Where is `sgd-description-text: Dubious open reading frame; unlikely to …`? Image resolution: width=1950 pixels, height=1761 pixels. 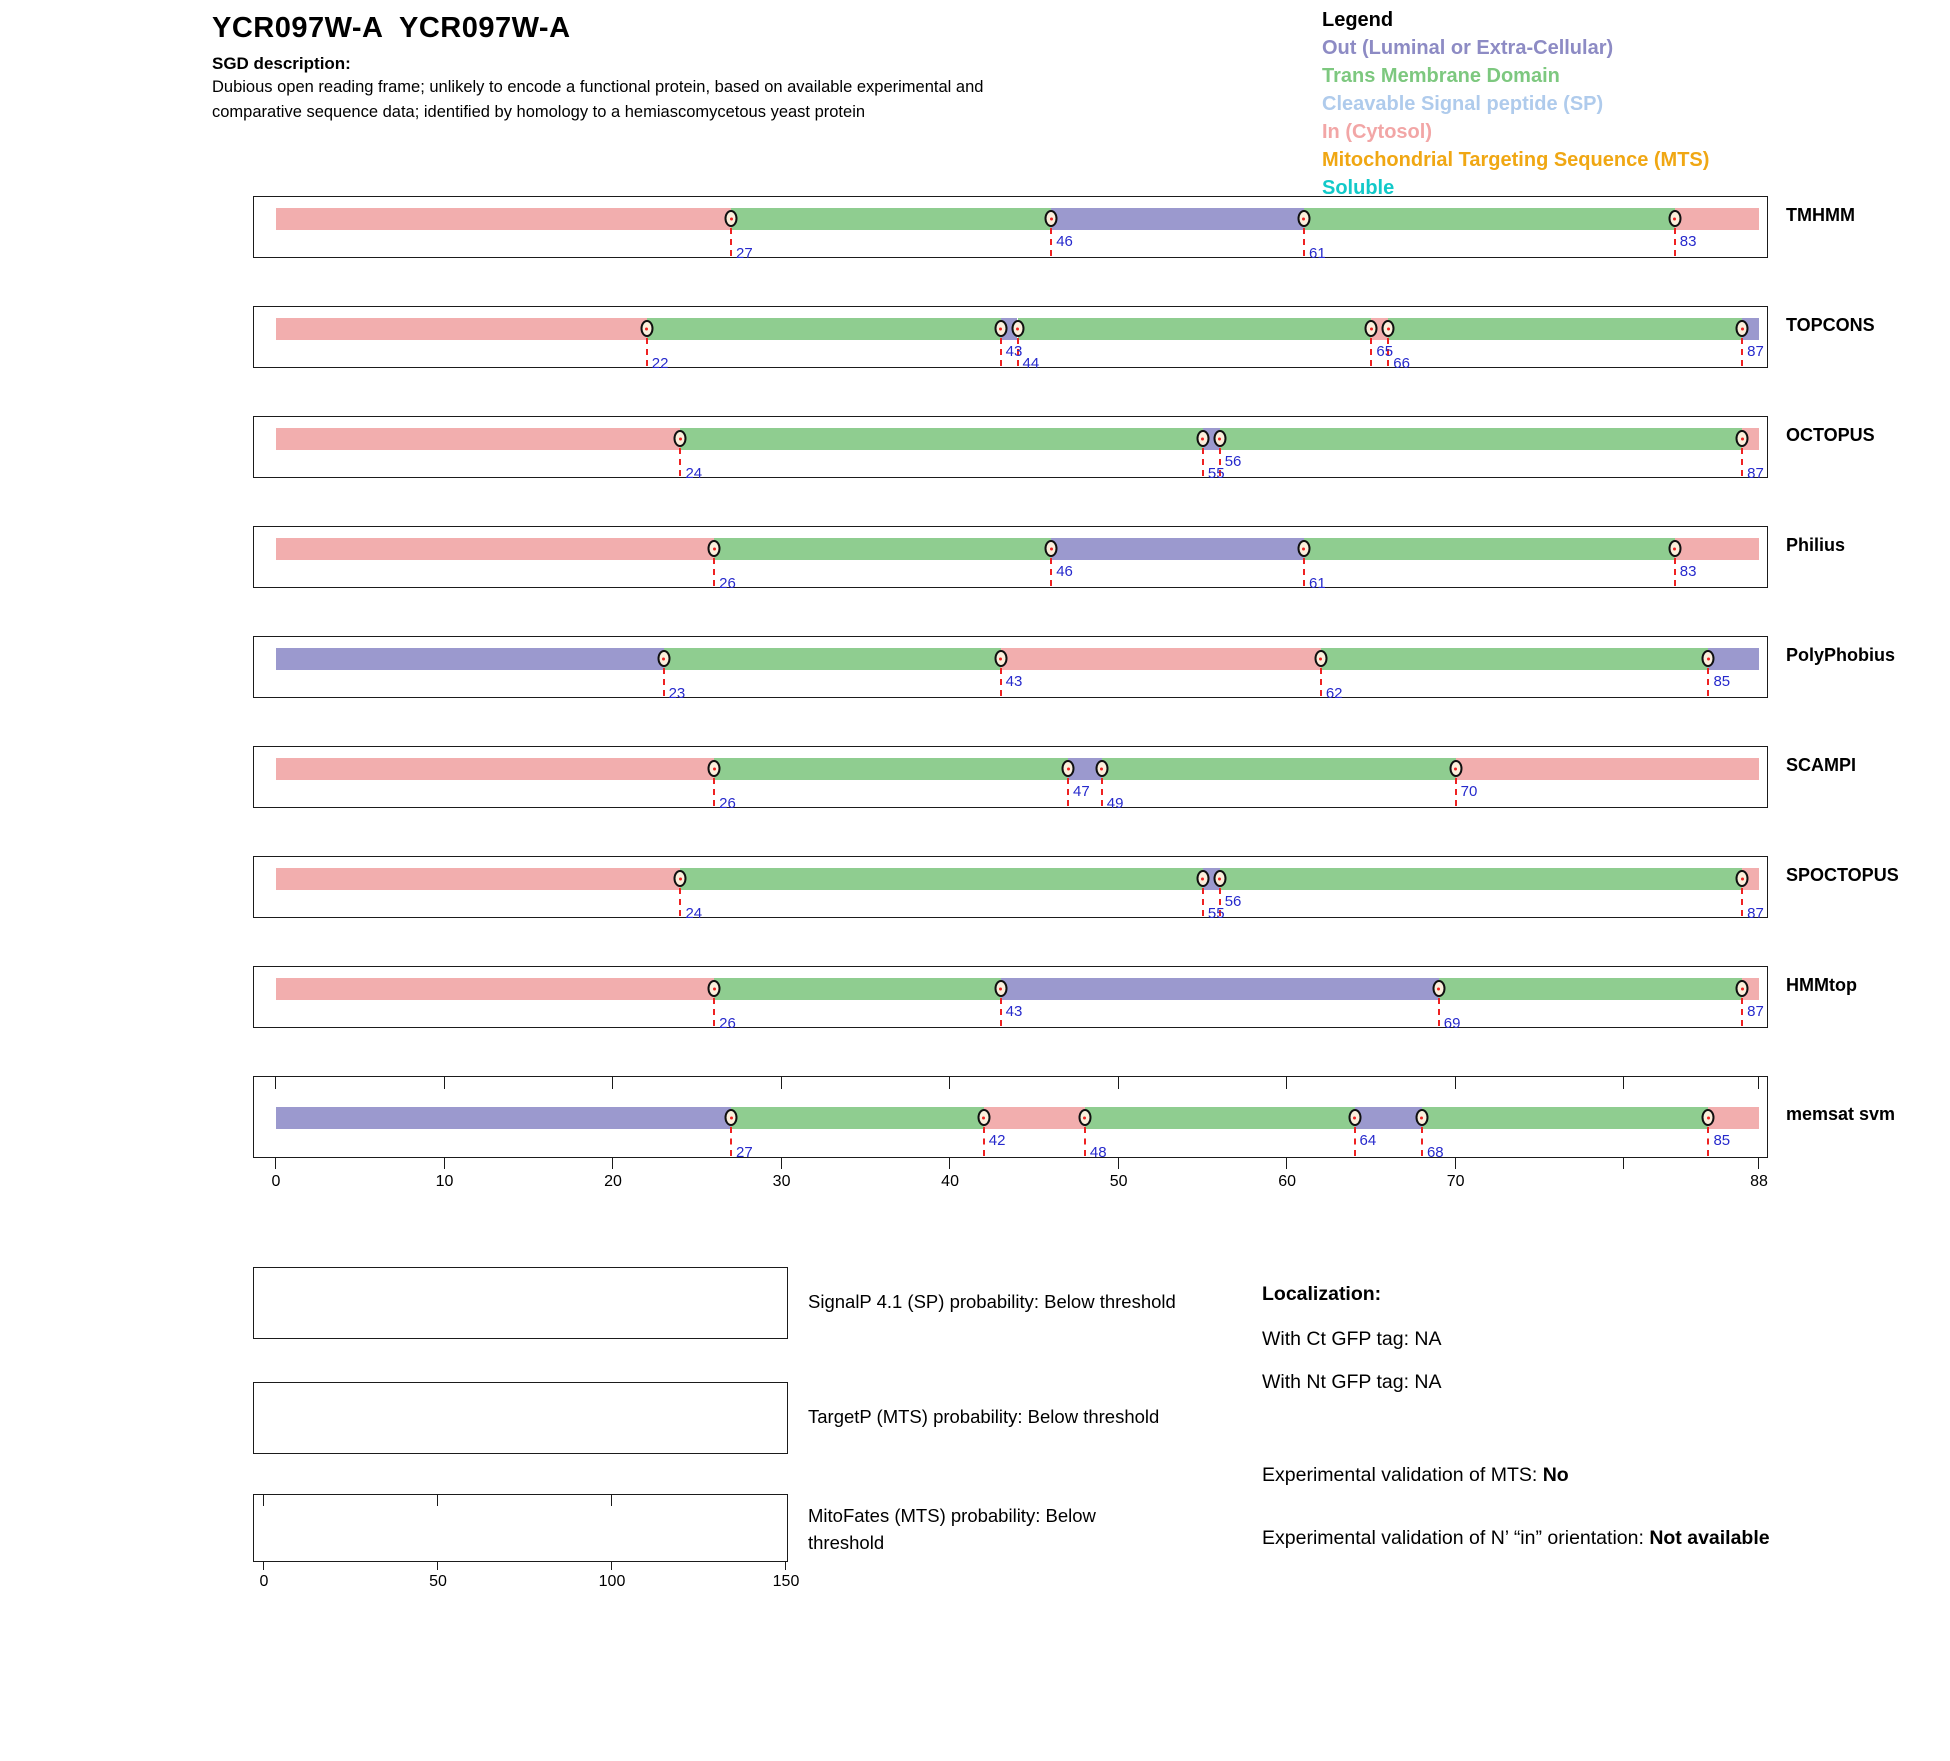 sgd-description-text: Dubious open reading frame; unlikely to … is located at coordinates (598, 99).